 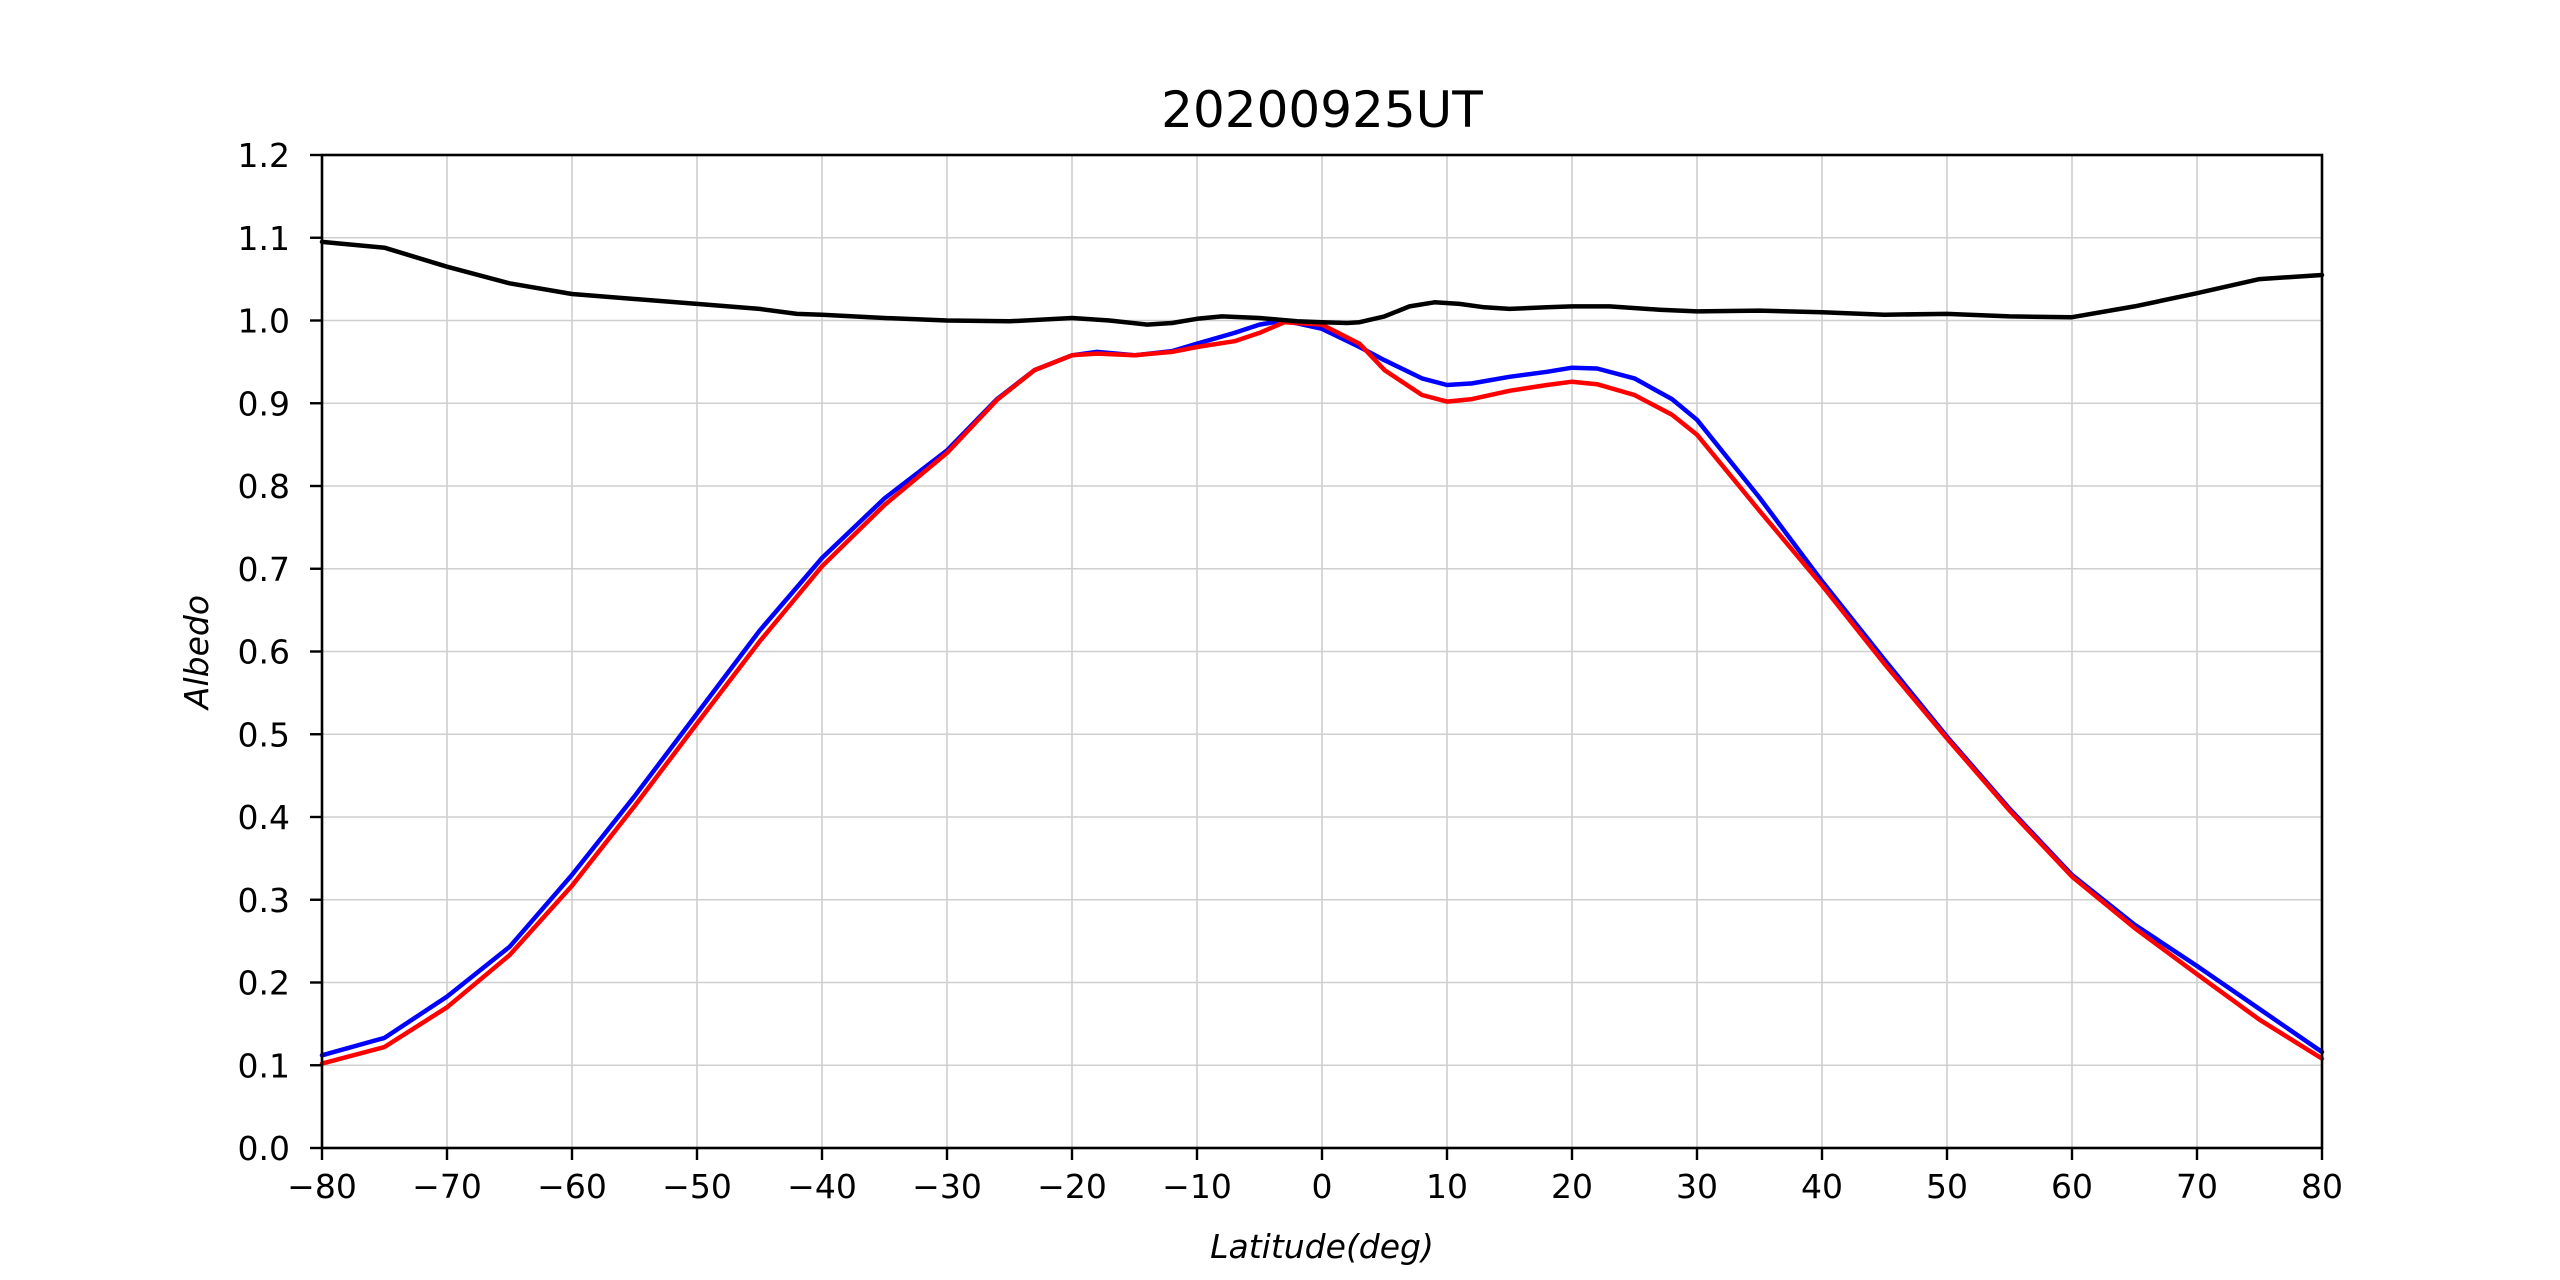 What do you see at coordinates (1322, 1186) in the screenshot?
I see `x-tick-label: 0` at bounding box center [1322, 1186].